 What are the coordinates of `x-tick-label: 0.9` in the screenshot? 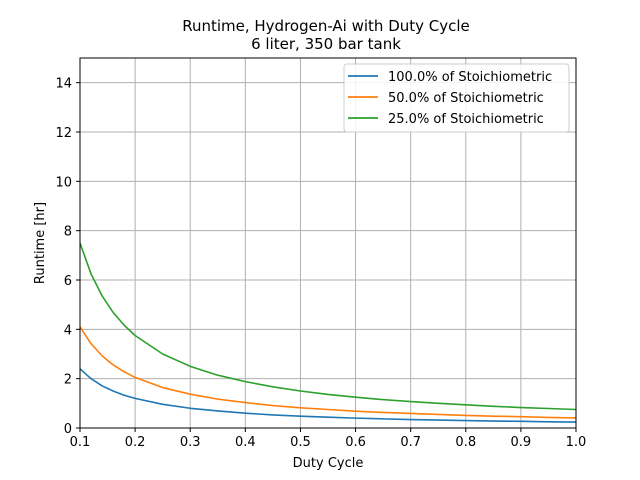 It's located at (521, 442).